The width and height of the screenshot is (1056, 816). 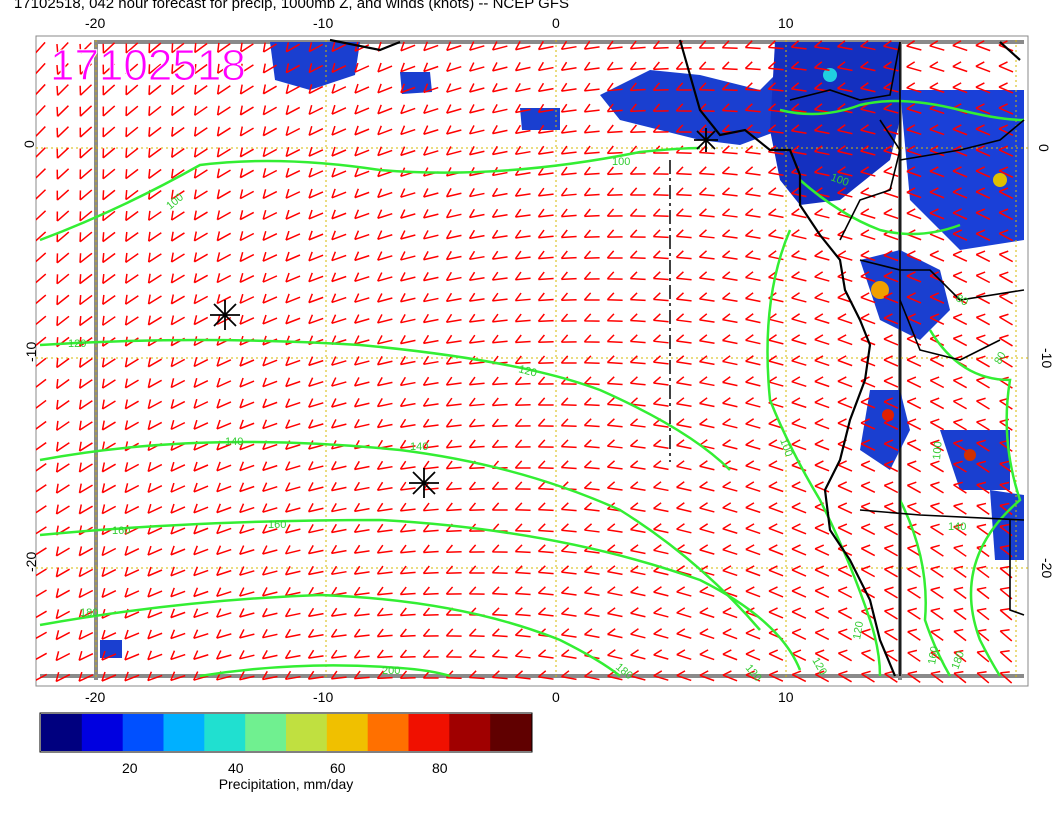 I want to click on contour-label: 180, so click(x=89, y=613).